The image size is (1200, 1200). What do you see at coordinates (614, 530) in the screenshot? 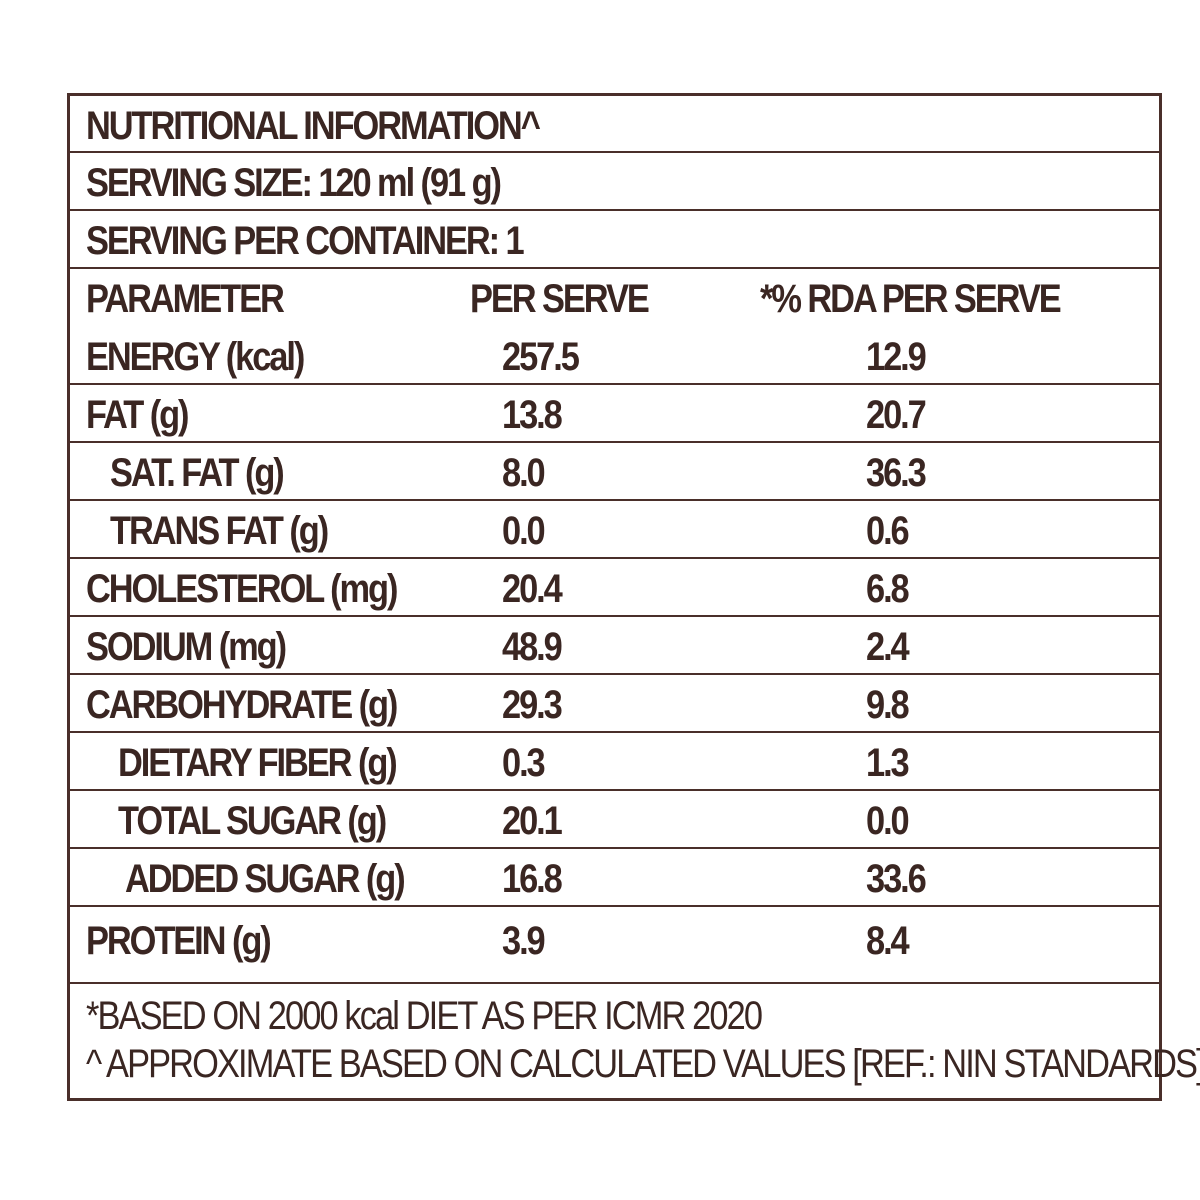
I see `table-row: TRANS FAT (g) 0.0 0.6` at bounding box center [614, 530].